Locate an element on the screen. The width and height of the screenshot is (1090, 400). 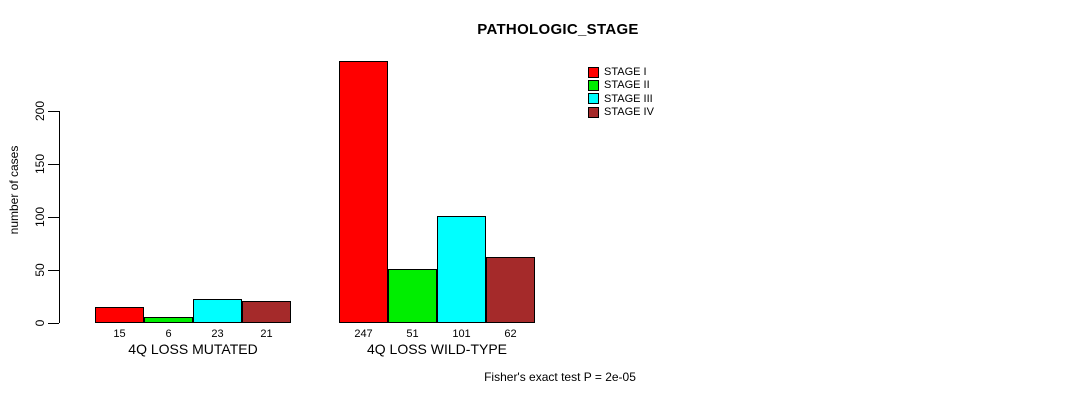
y-axis-tick-label: 150 is located at coordinates (40, 164).